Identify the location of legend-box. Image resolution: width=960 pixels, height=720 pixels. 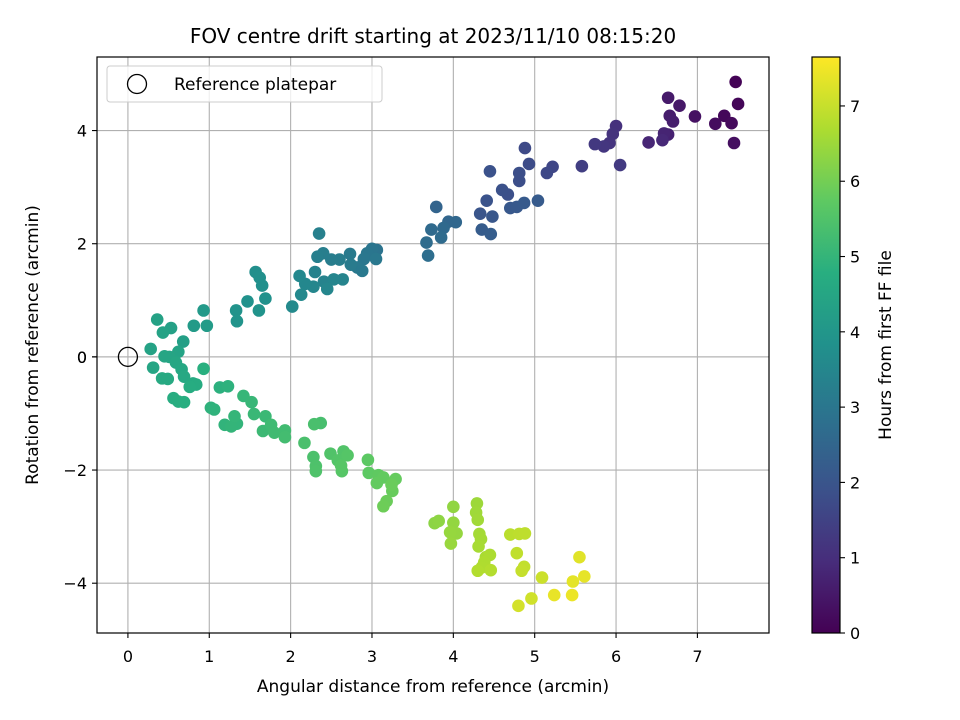
(244, 84).